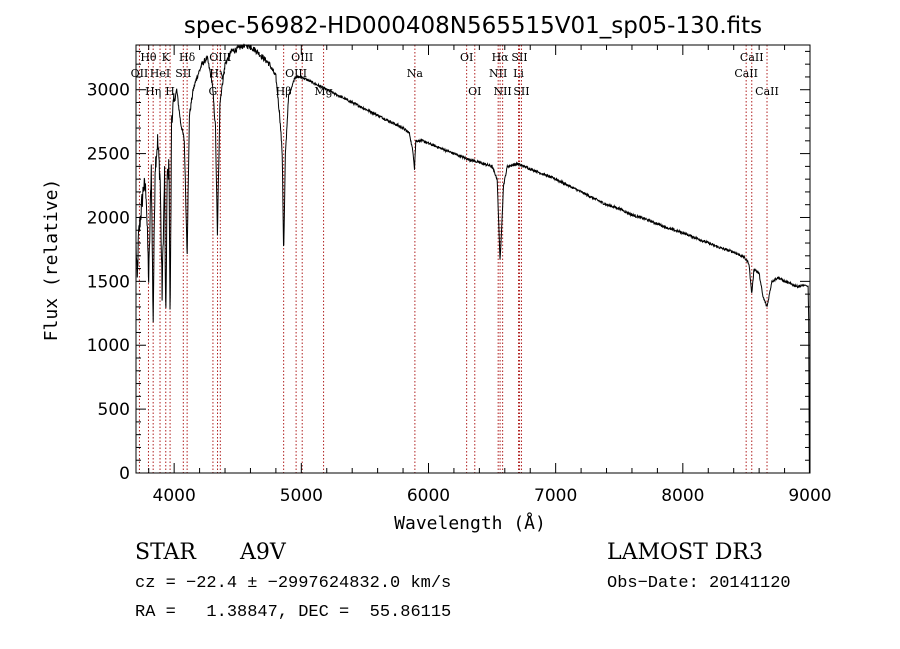 The width and height of the screenshot is (900, 649). I want to click on object-subclass: A9V, so click(263, 552).